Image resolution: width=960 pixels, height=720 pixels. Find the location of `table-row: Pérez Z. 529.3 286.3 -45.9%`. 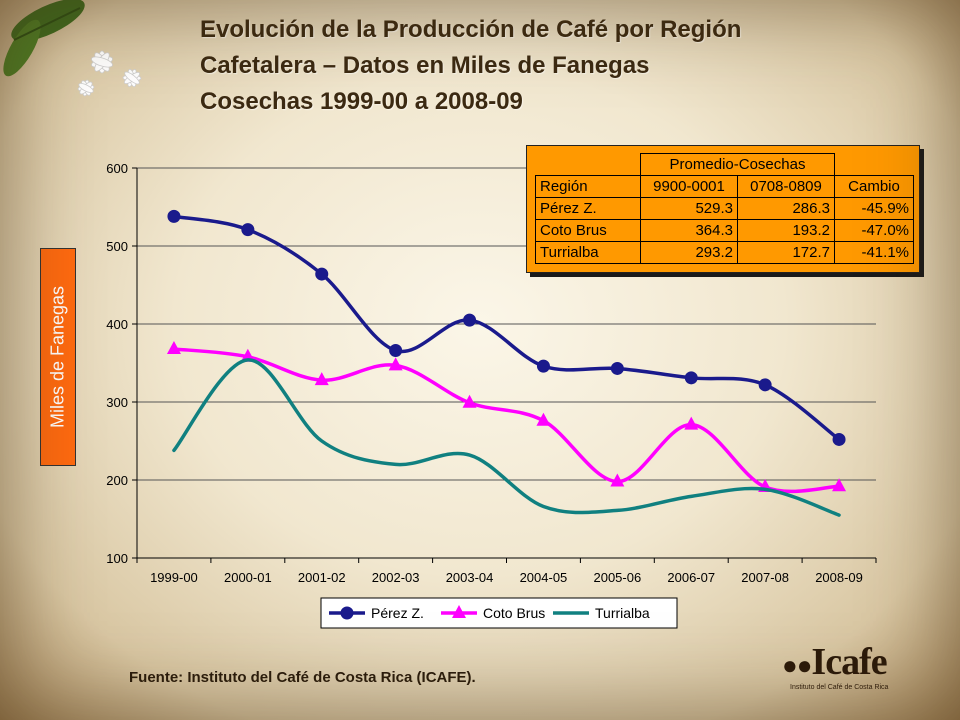

table-row: Pérez Z. 529.3 286.3 -45.9% is located at coordinates (724, 208).